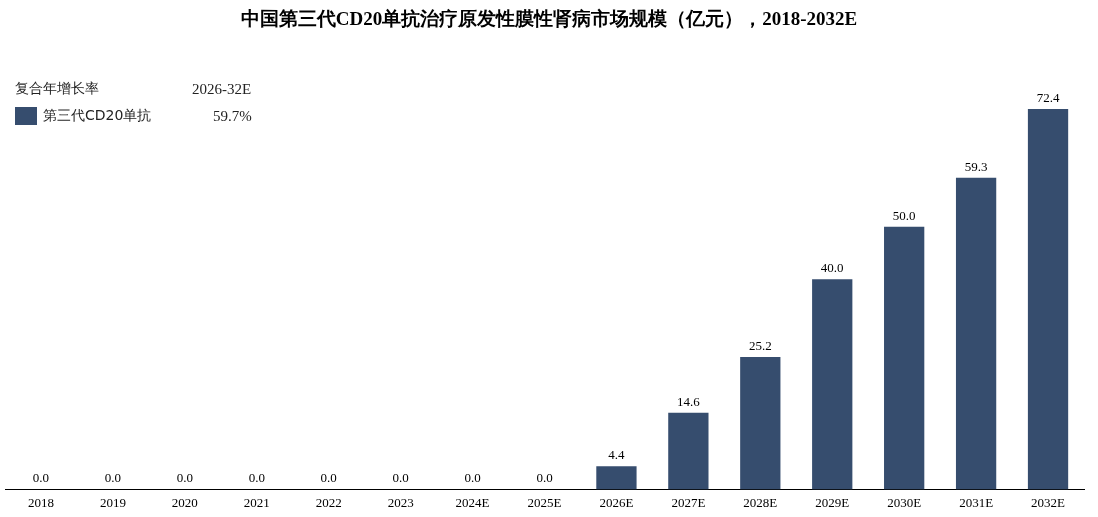 The image size is (1098, 517). What do you see at coordinates (832, 502) in the screenshot?
I see `x-tick-label: 2029E` at bounding box center [832, 502].